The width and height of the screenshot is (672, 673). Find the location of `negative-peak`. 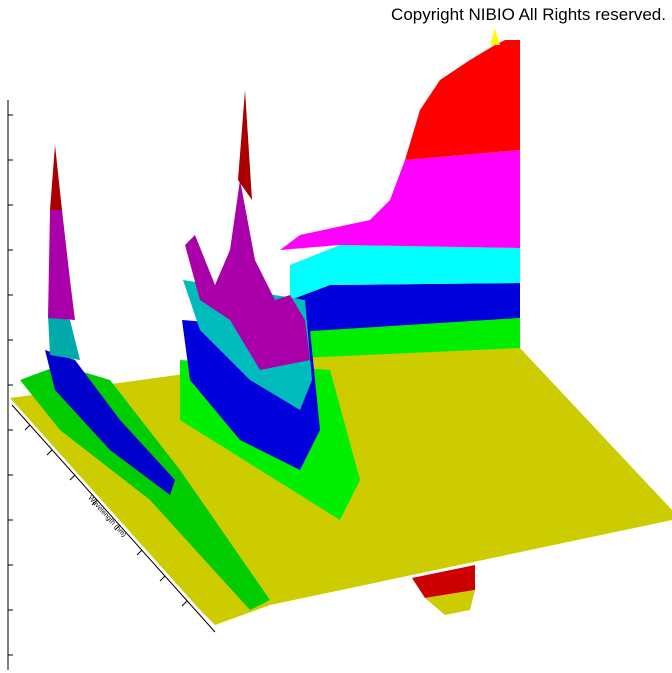

negative-peak is located at coordinates (443, 590).